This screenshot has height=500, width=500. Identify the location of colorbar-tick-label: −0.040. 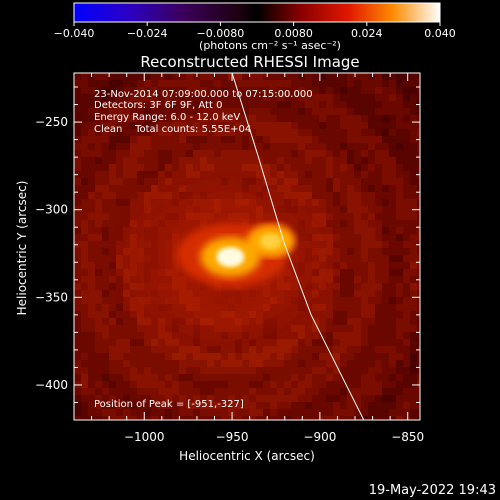
(74, 33).